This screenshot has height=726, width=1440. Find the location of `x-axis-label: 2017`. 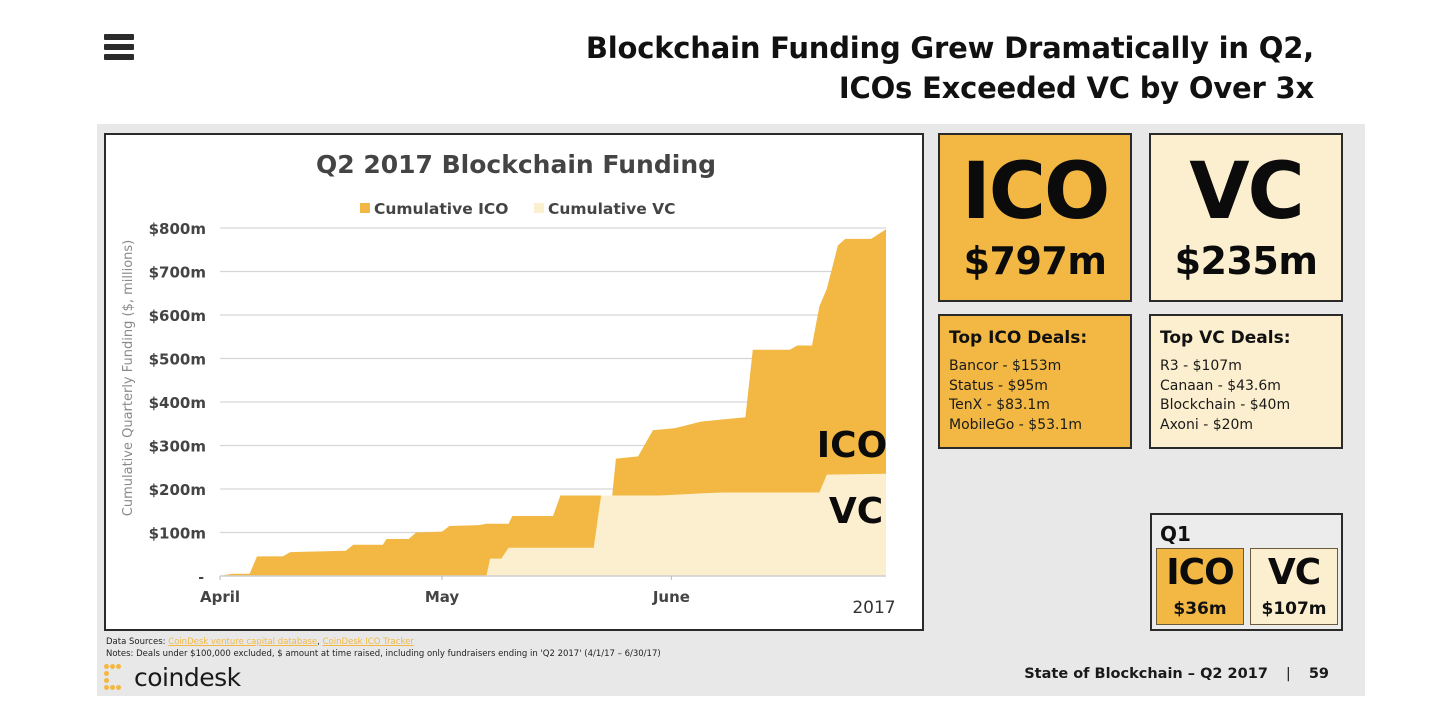

x-axis-label: 2017 is located at coordinates (873, 608).